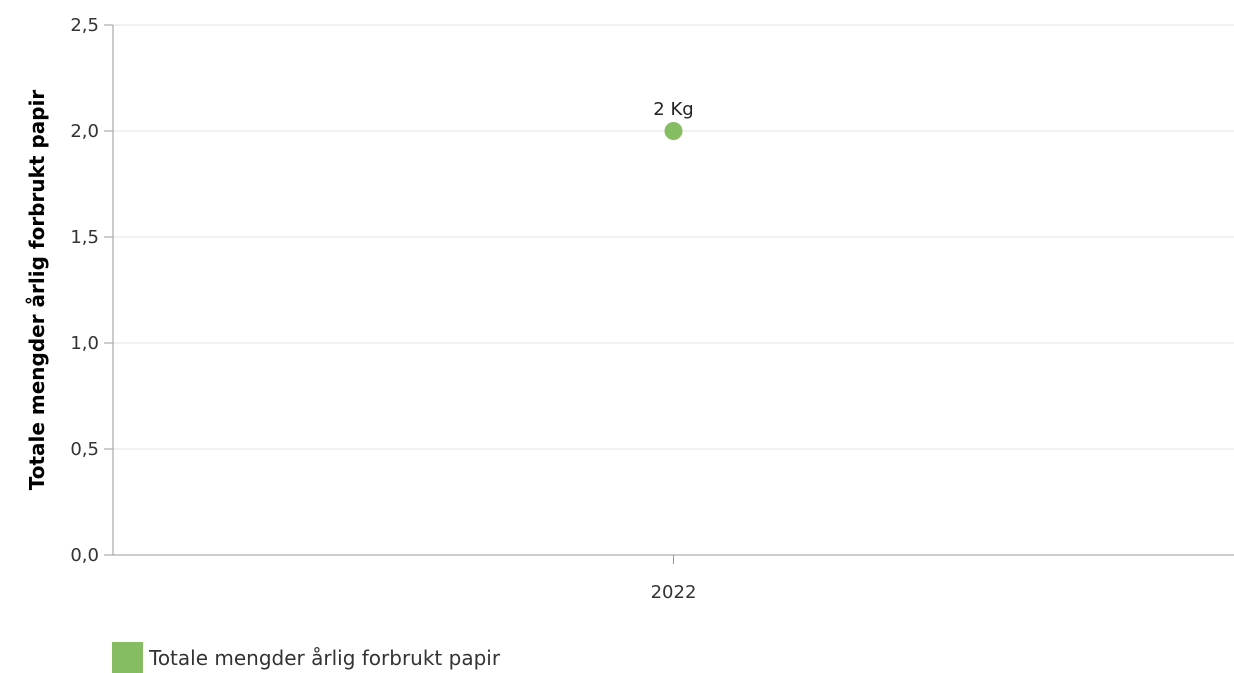  What do you see at coordinates (84, 25) in the screenshot?
I see `y-tick-label: 2,5` at bounding box center [84, 25].